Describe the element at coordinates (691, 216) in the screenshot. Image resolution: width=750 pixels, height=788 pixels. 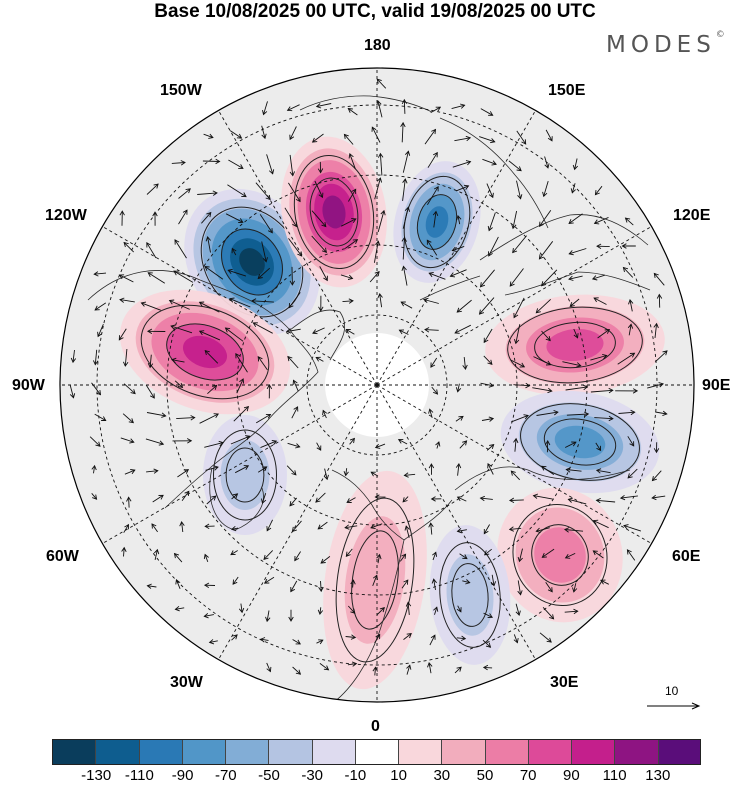
I see `lon-label-120e: 120E` at that location.